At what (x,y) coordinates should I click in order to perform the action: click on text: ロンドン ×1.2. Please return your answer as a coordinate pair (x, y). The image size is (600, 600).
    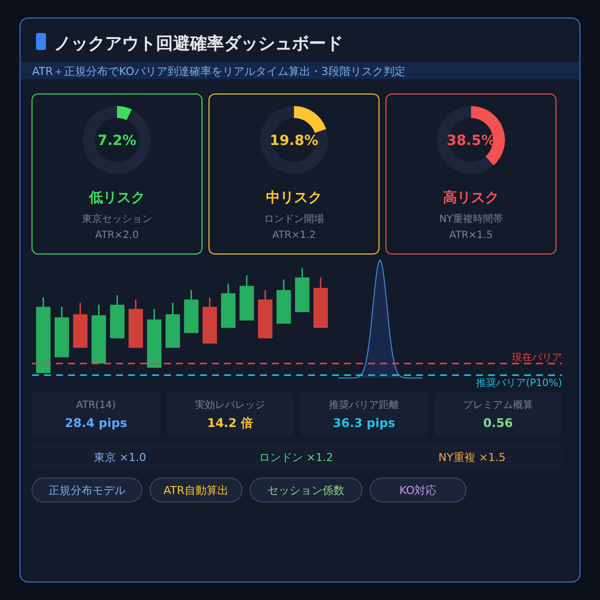
    Looking at the image, I should click on (296, 457).